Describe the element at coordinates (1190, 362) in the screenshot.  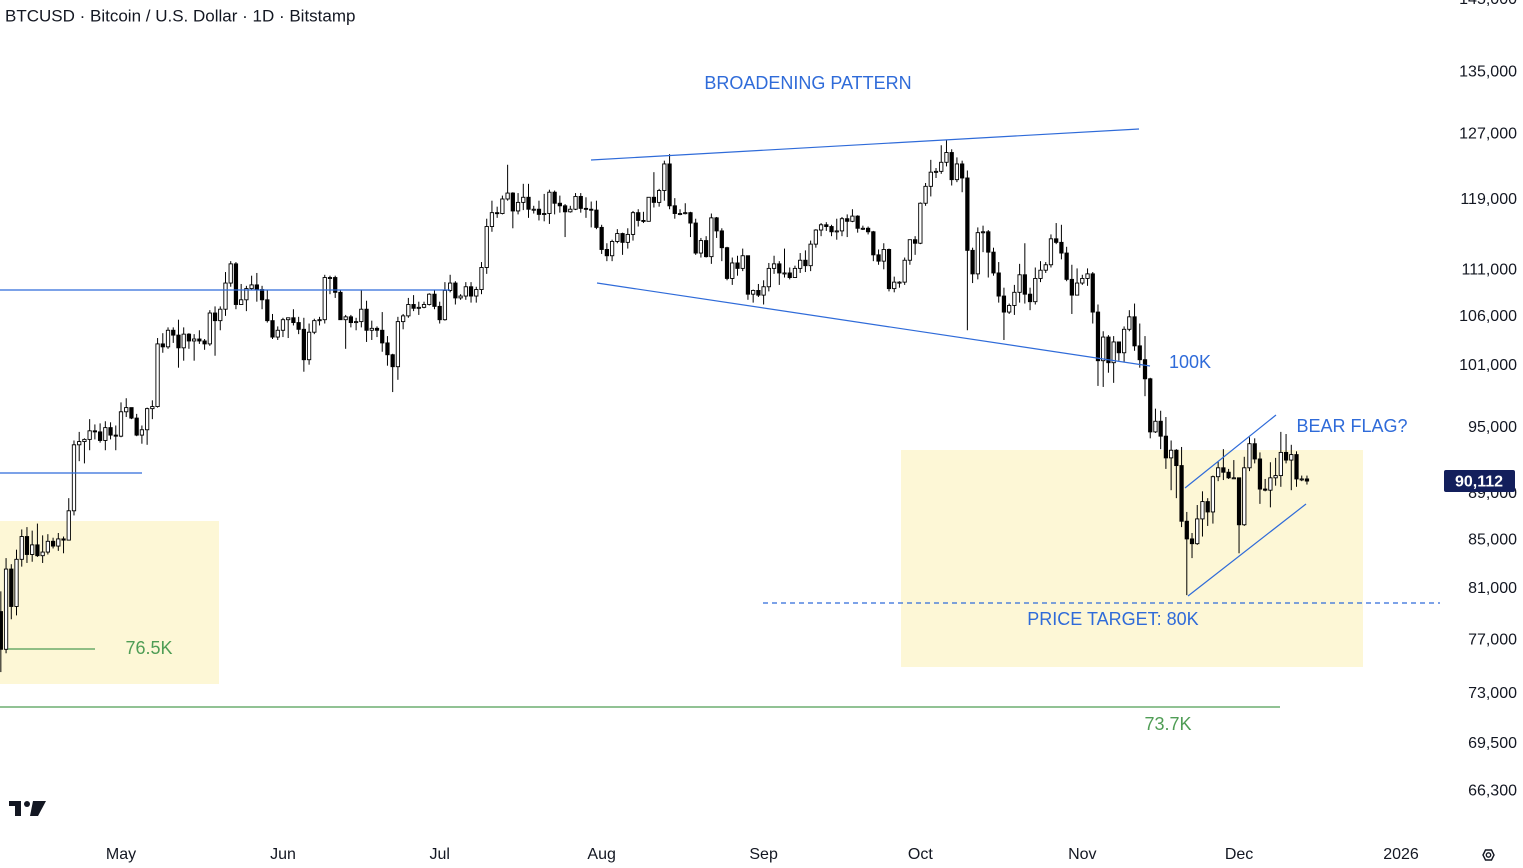
I see `annotation: 100K` at that location.